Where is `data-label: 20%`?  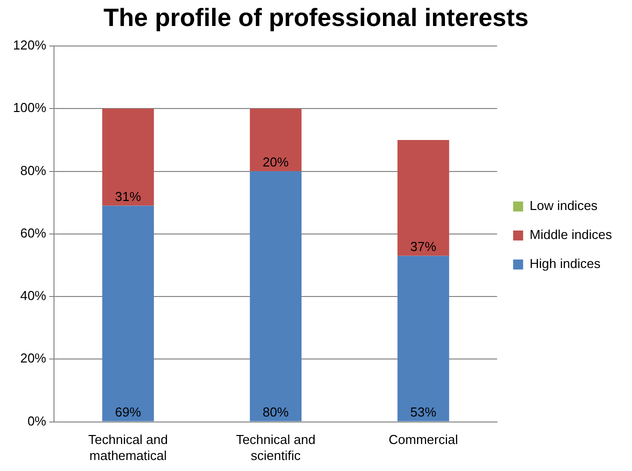 data-label: 20% is located at coordinates (276, 162).